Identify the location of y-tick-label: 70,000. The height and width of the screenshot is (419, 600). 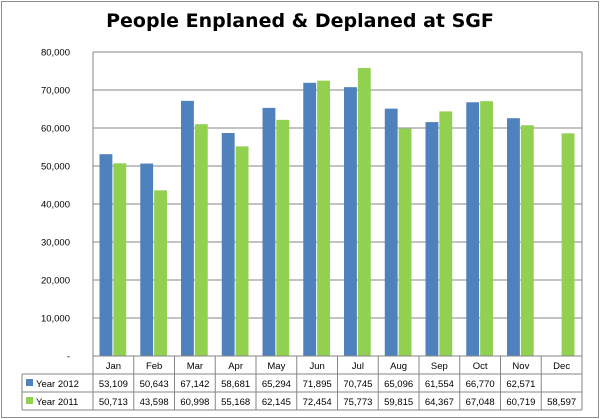
(55, 91).